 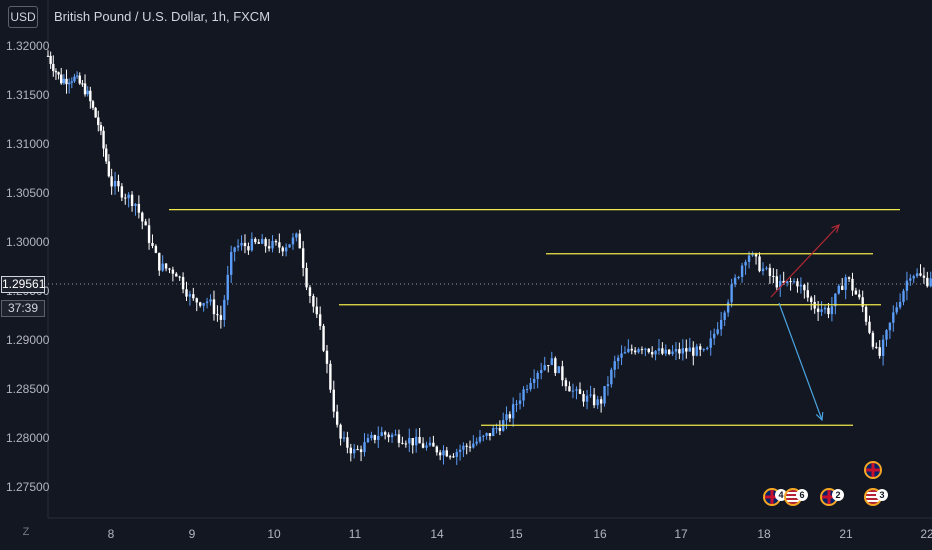 What do you see at coordinates (26, 532) in the screenshot?
I see `zoom-reset-button: Z` at bounding box center [26, 532].